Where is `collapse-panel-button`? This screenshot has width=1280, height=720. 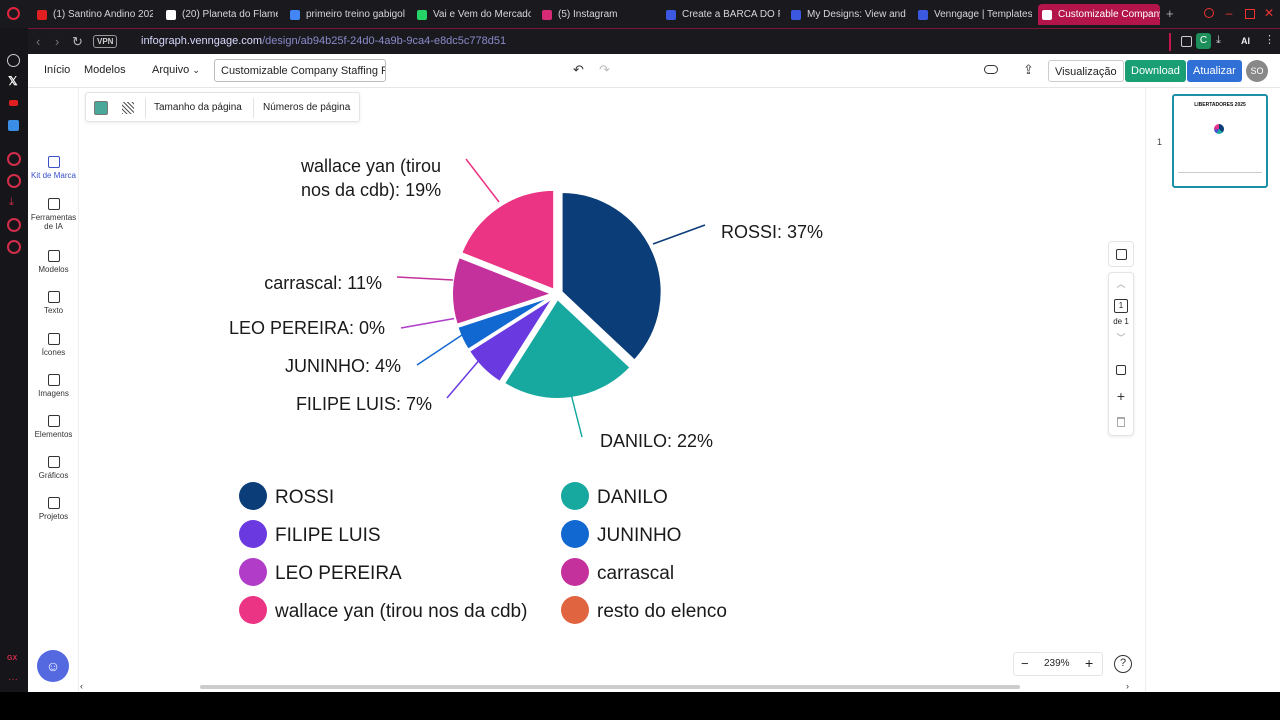 collapse-panel-button is located at coordinates (1121, 254).